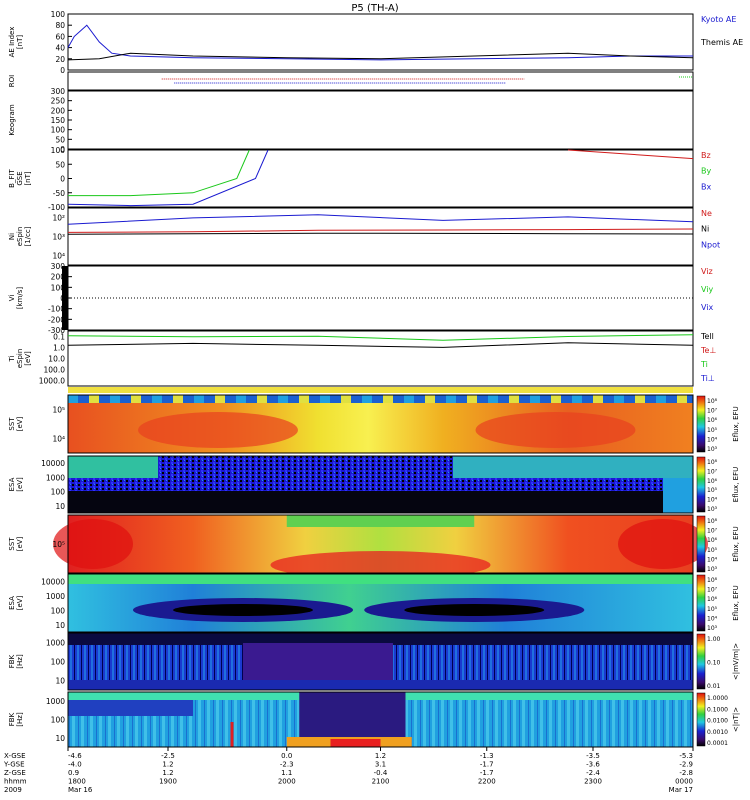  Describe the element at coordinates (593, 756) in the screenshot. I see `x-axis-value: -3.5` at that location.